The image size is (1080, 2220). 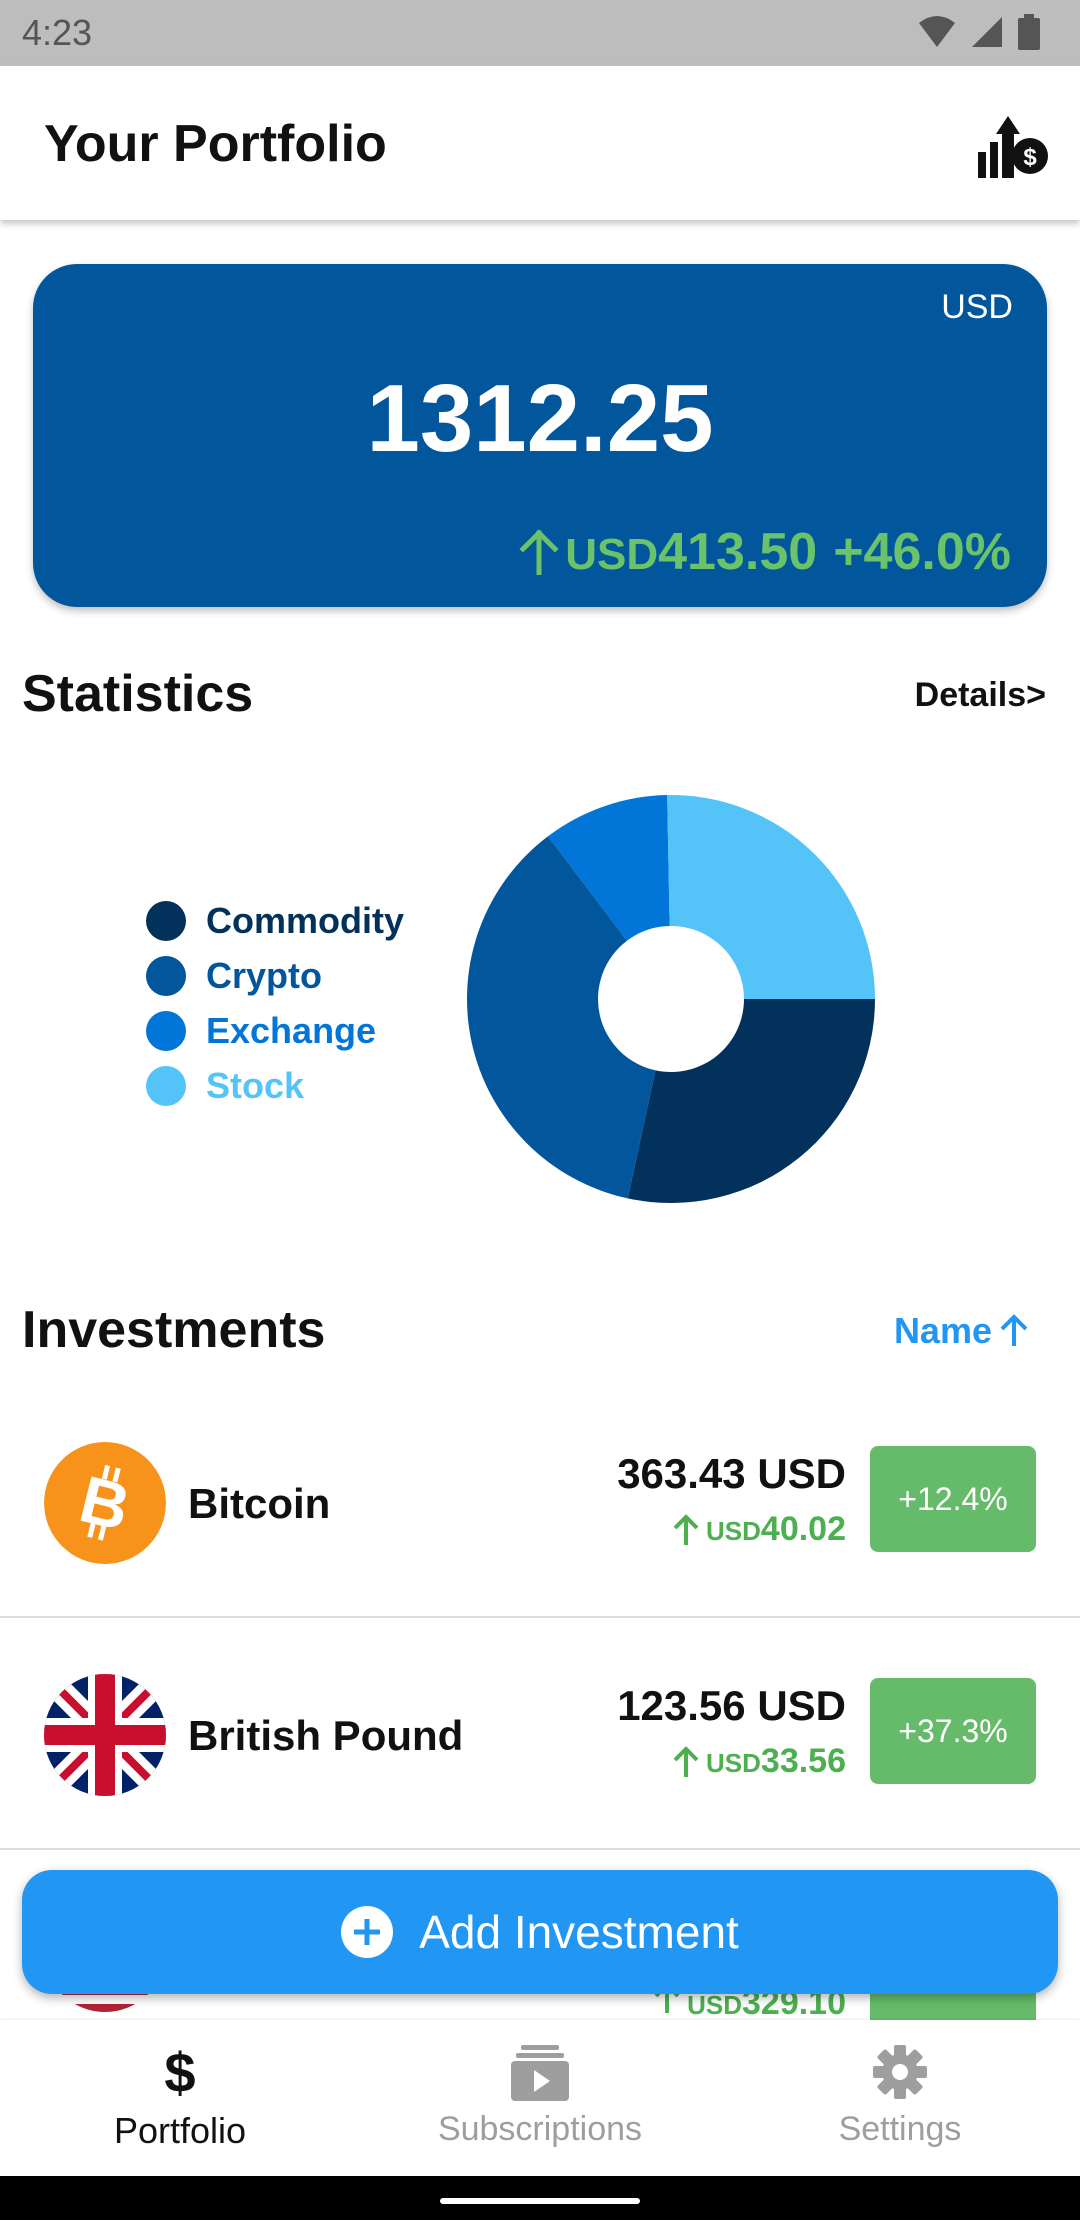 What do you see at coordinates (738, 552) in the screenshot?
I see `balance-change-amount: 413.50` at bounding box center [738, 552].